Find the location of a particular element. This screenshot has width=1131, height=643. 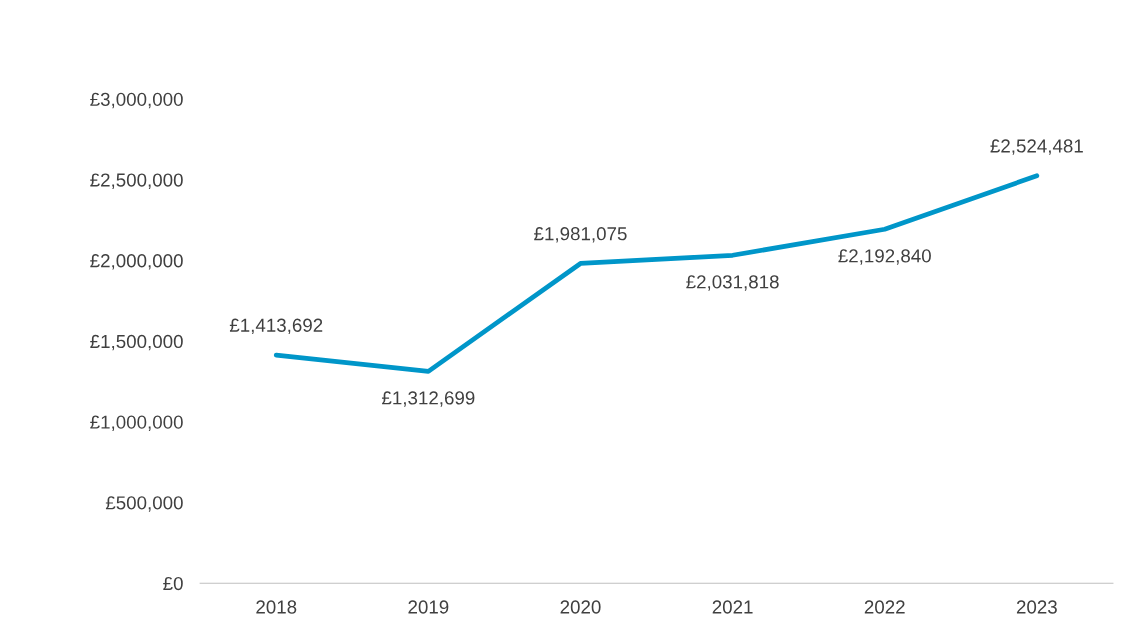

x-tick-label: 2021 is located at coordinates (732, 607).